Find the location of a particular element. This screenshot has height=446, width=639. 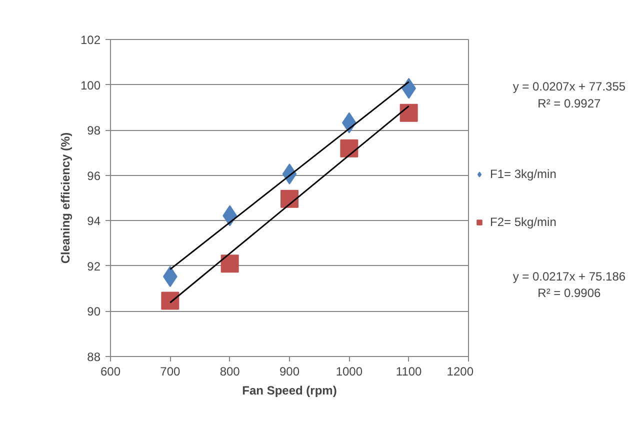

x-tick-label: 1100 is located at coordinates (409, 371).